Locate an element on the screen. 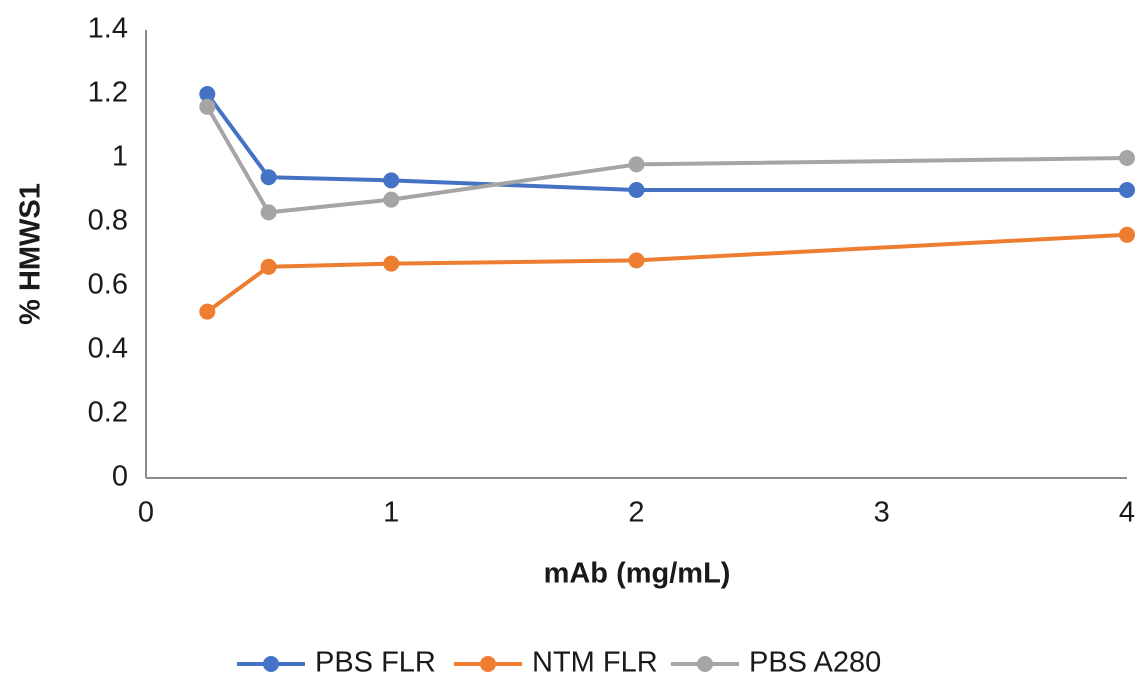 Image resolution: width=1142 pixels, height=688 pixels. legend-label: PBS A280 is located at coordinates (815, 663).